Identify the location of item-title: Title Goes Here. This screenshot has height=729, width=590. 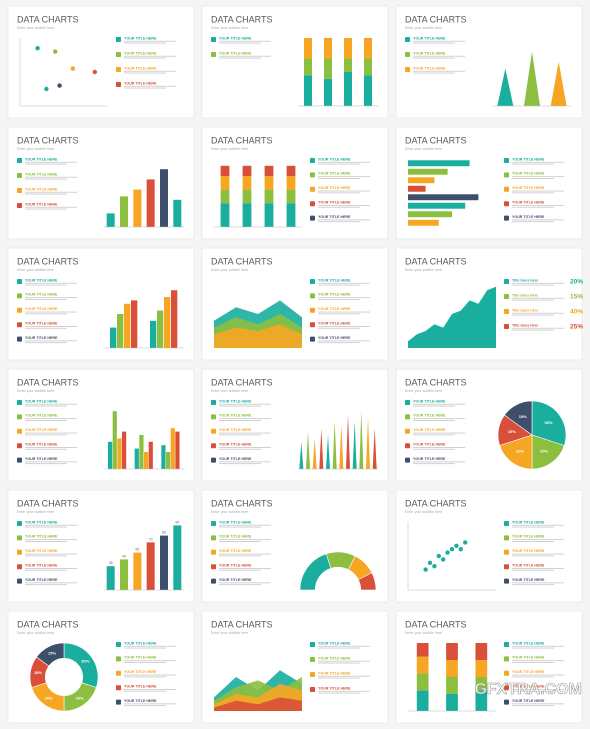
(525, 280).